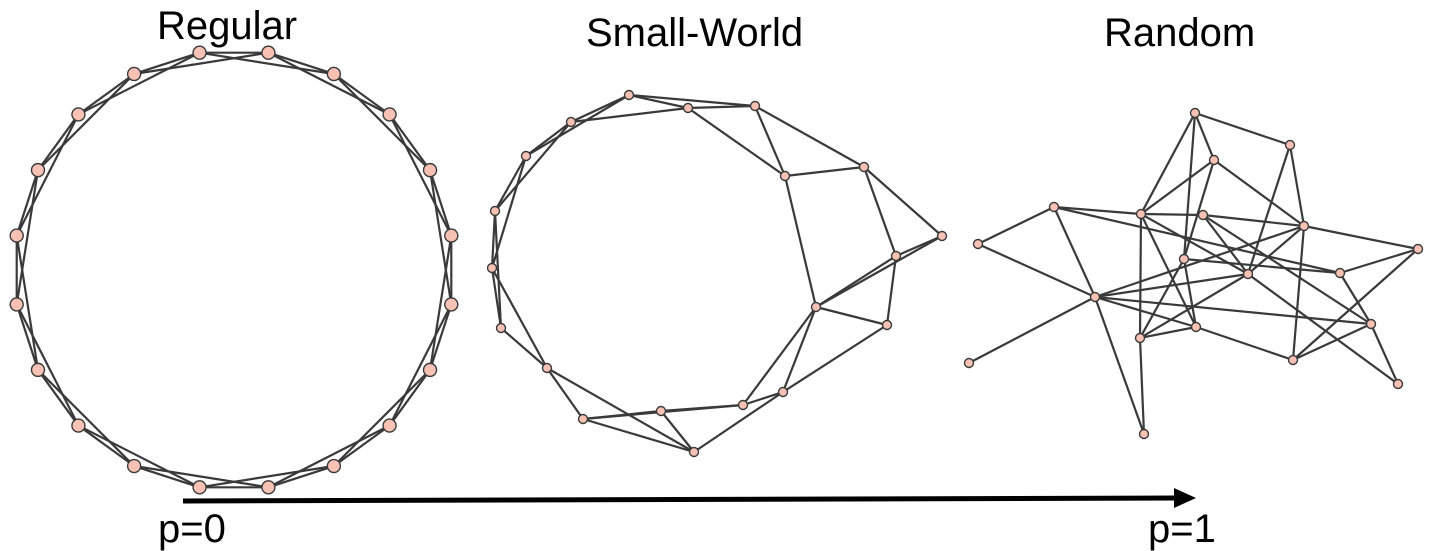  I want to click on axis-start-label: p=0, so click(192, 529).